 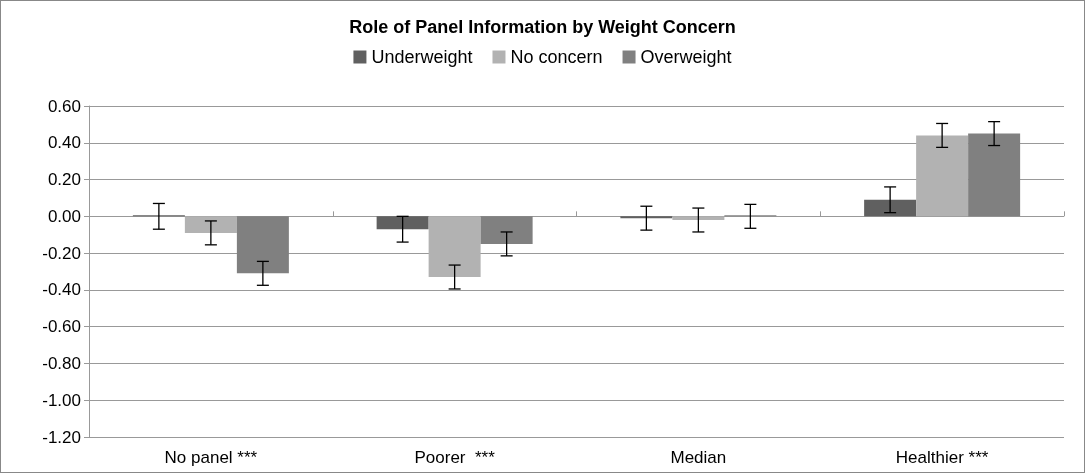 I want to click on chart-title: Role of Panel Information by Weight Concern, so click(x=542, y=27).